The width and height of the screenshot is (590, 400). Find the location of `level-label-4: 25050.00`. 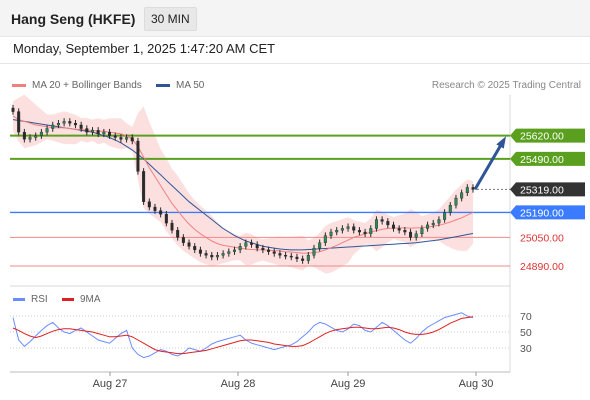

level-label-4: 25050.00 is located at coordinates (542, 238).